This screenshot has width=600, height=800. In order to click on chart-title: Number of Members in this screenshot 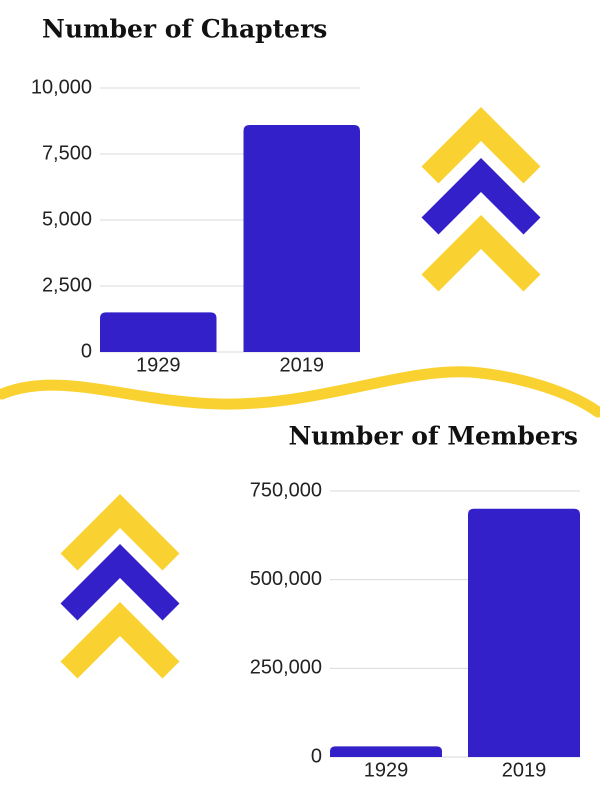, I will do `click(433, 436)`.